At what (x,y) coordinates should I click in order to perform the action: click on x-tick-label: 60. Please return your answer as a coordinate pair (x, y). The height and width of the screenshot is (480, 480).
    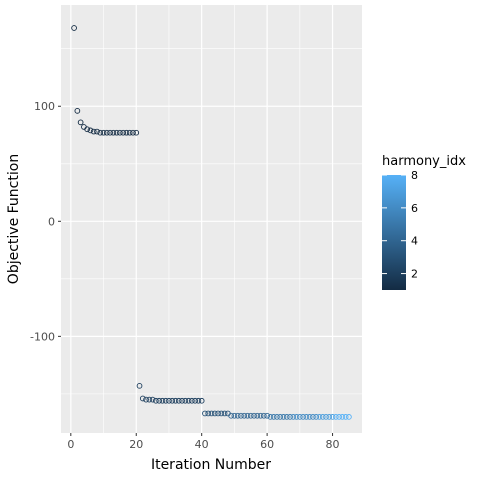
    Looking at the image, I should click on (267, 444).